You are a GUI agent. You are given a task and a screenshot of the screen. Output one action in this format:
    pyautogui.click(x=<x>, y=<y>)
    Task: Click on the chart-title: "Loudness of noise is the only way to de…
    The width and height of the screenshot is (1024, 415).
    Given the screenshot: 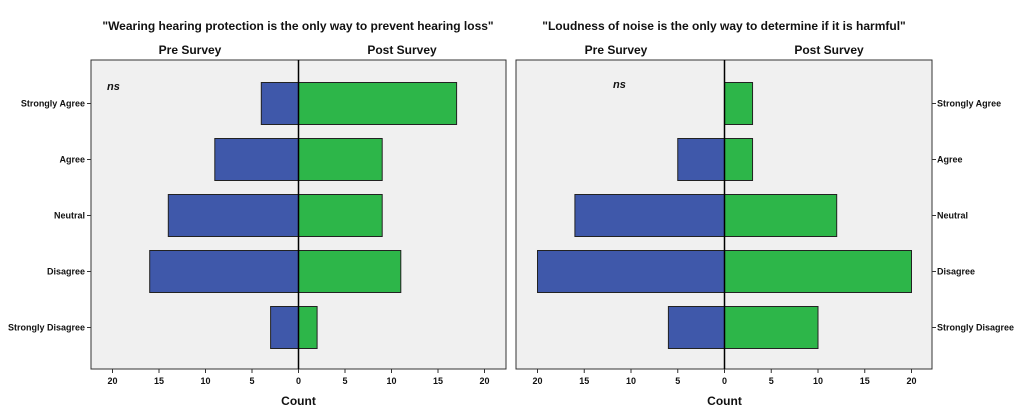 What is the action you would take?
    pyautogui.click(x=723, y=26)
    